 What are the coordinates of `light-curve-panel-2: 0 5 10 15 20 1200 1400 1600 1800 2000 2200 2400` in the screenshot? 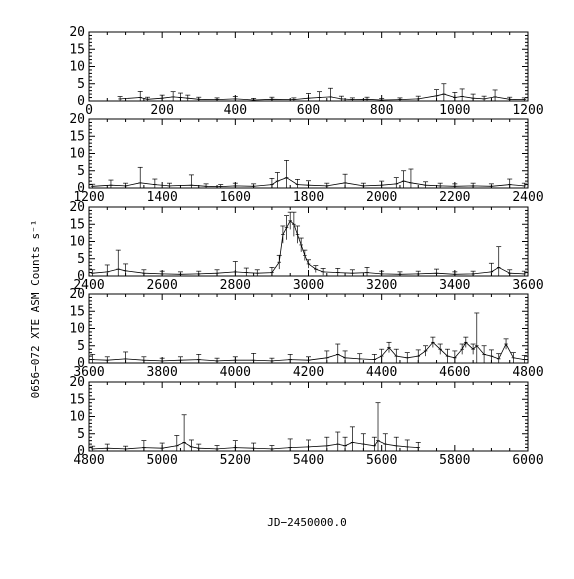 It's located at (306, 158).